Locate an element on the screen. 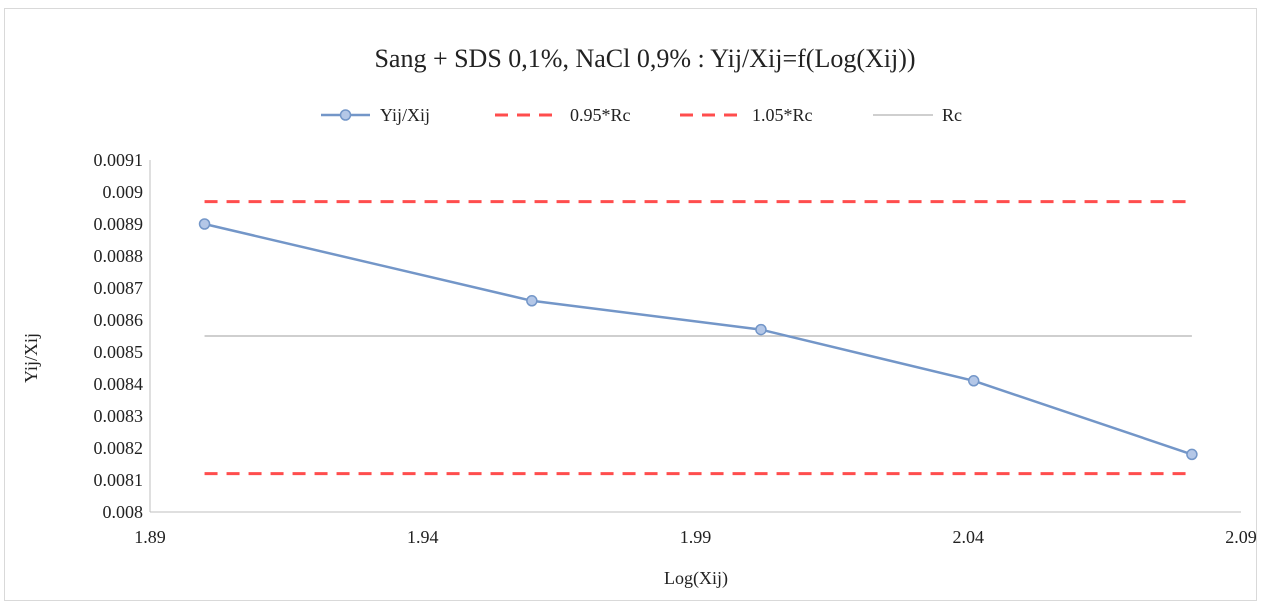 The width and height of the screenshot is (1261, 605). x-tick-label: 2.04 is located at coordinates (969, 537).